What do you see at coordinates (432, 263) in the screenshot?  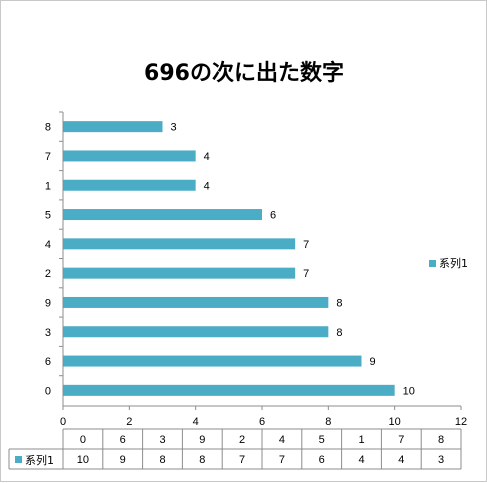 I see `legend-swatch` at bounding box center [432, 263].